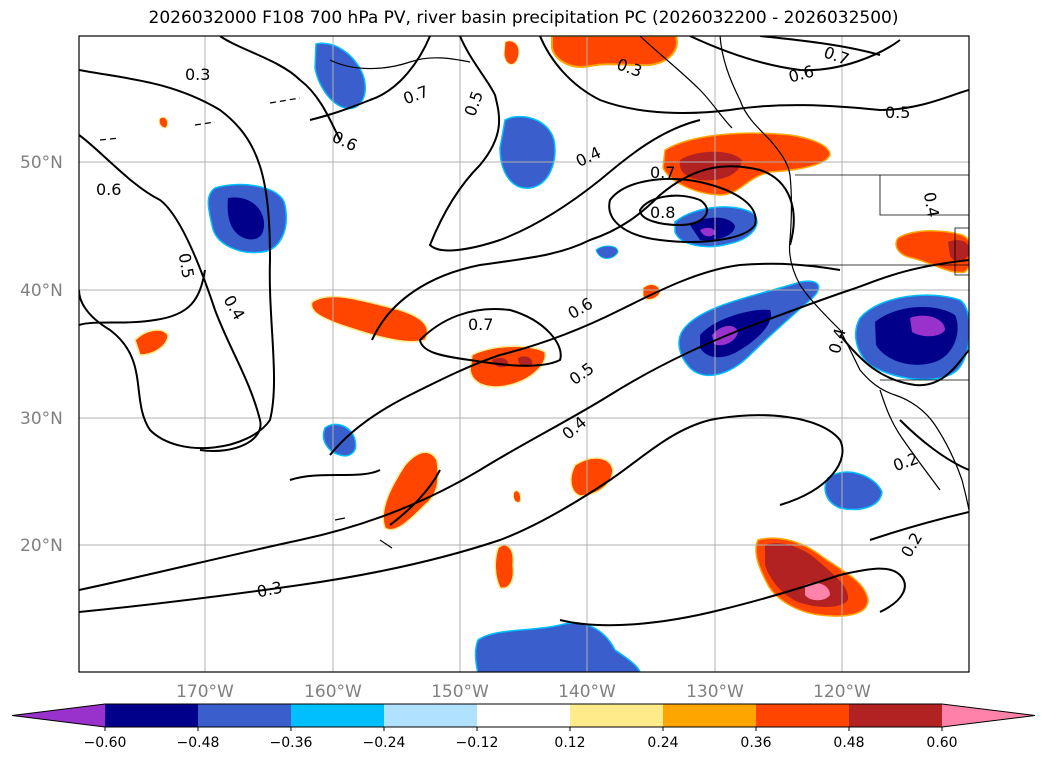 The width and height of the screenshot is (1047, 765). I want to click on colorbar-tick-label: 0.48, so click(848, 743).